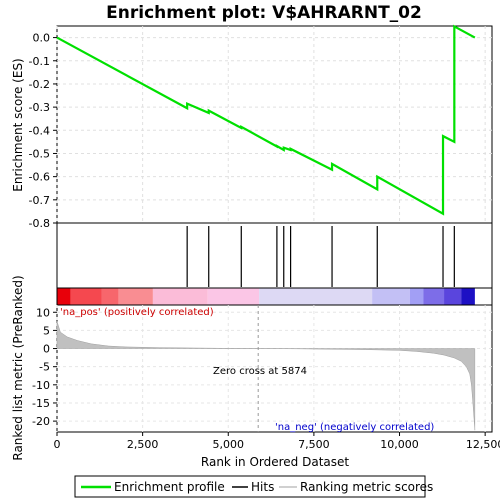 This screenshot has width=500, height=500. I want to click on x-tick-label: 2,500, so click(143, 444).